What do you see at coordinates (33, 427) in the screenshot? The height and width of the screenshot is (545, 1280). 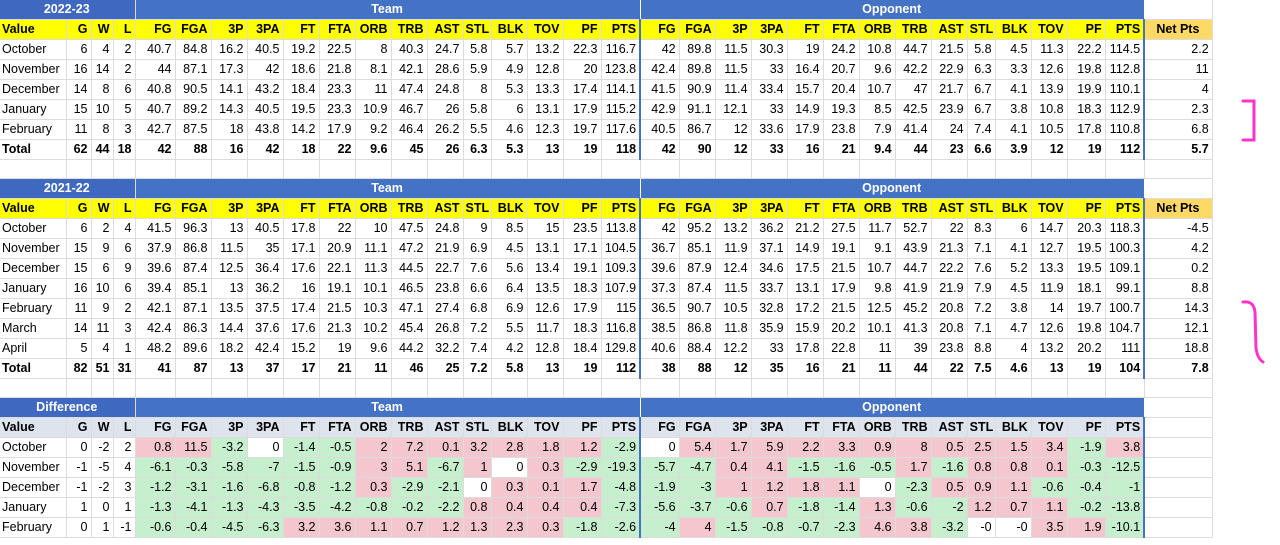 I see `column-header: Value` at bounding box center [33, 427].